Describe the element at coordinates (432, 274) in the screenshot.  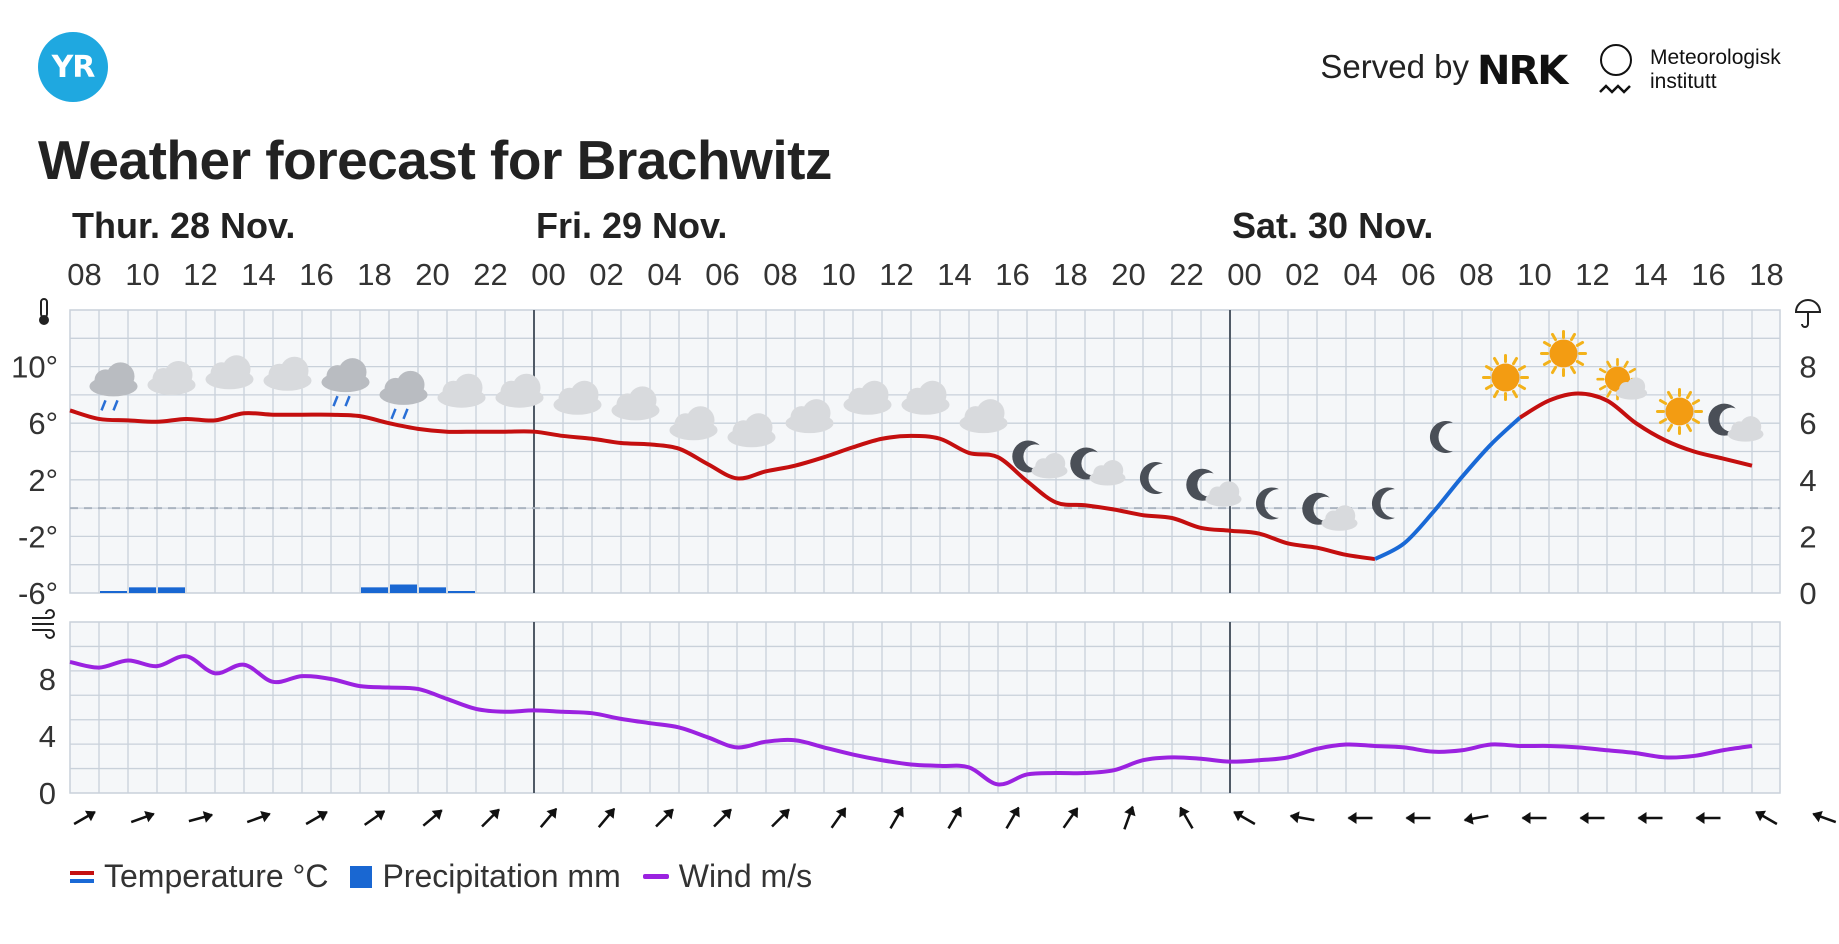
I see `hour-tick-label: 20` at that location.